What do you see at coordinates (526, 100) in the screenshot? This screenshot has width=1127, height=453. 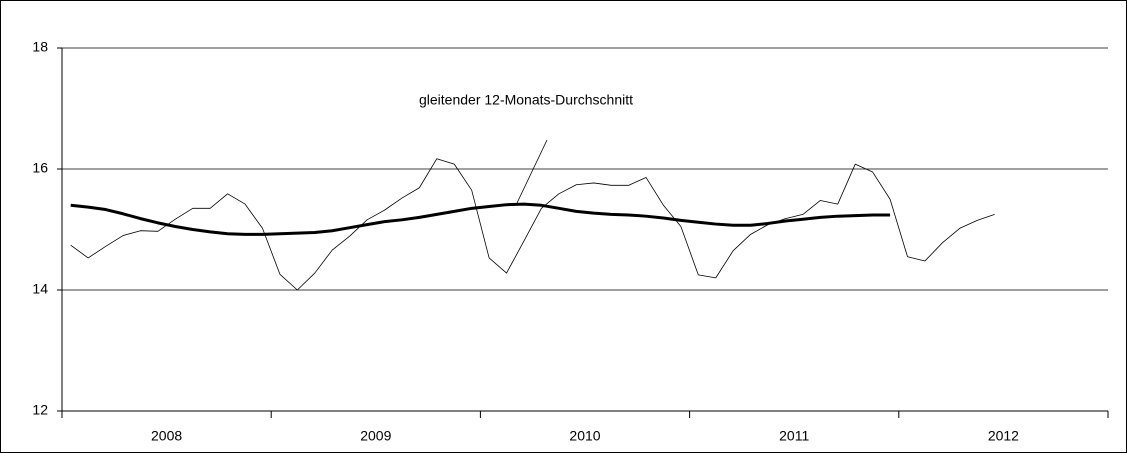 I see `annotation: gleitender 12-Monats-Durchschnitt` at bounding box center [526, 100].